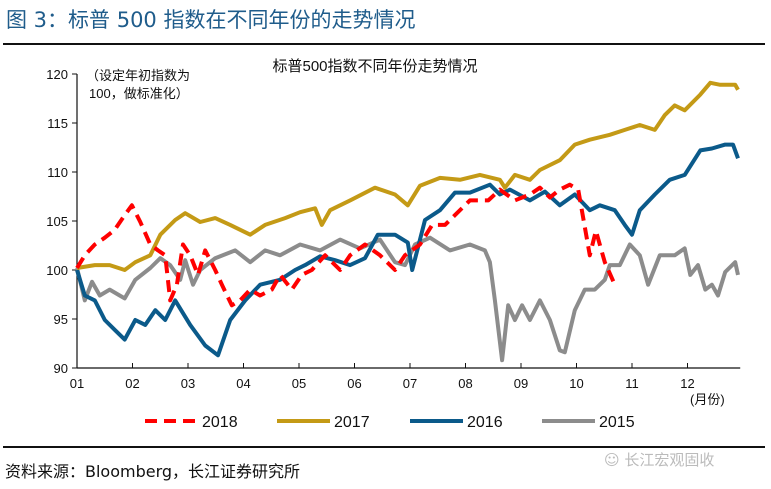 The image size is (771, 489). What do you see at coordinates (153, 471) in the screenshot?
I see `source-note: 资料来源：Bloomberg，长江证券研究所` at bounding box center [153, 471].